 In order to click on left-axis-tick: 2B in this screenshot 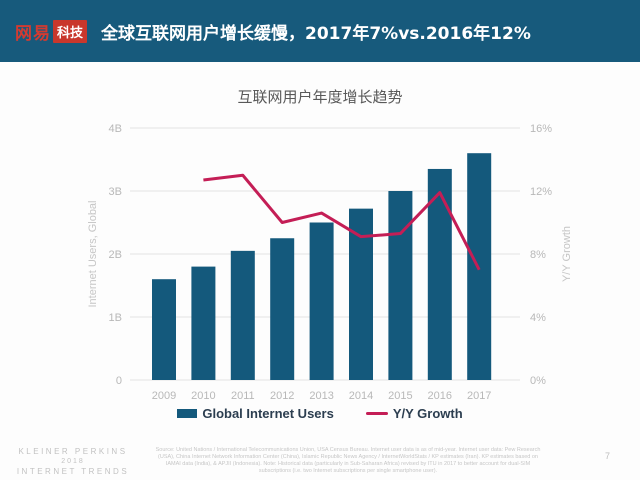, I will do `click(115, 255)`.